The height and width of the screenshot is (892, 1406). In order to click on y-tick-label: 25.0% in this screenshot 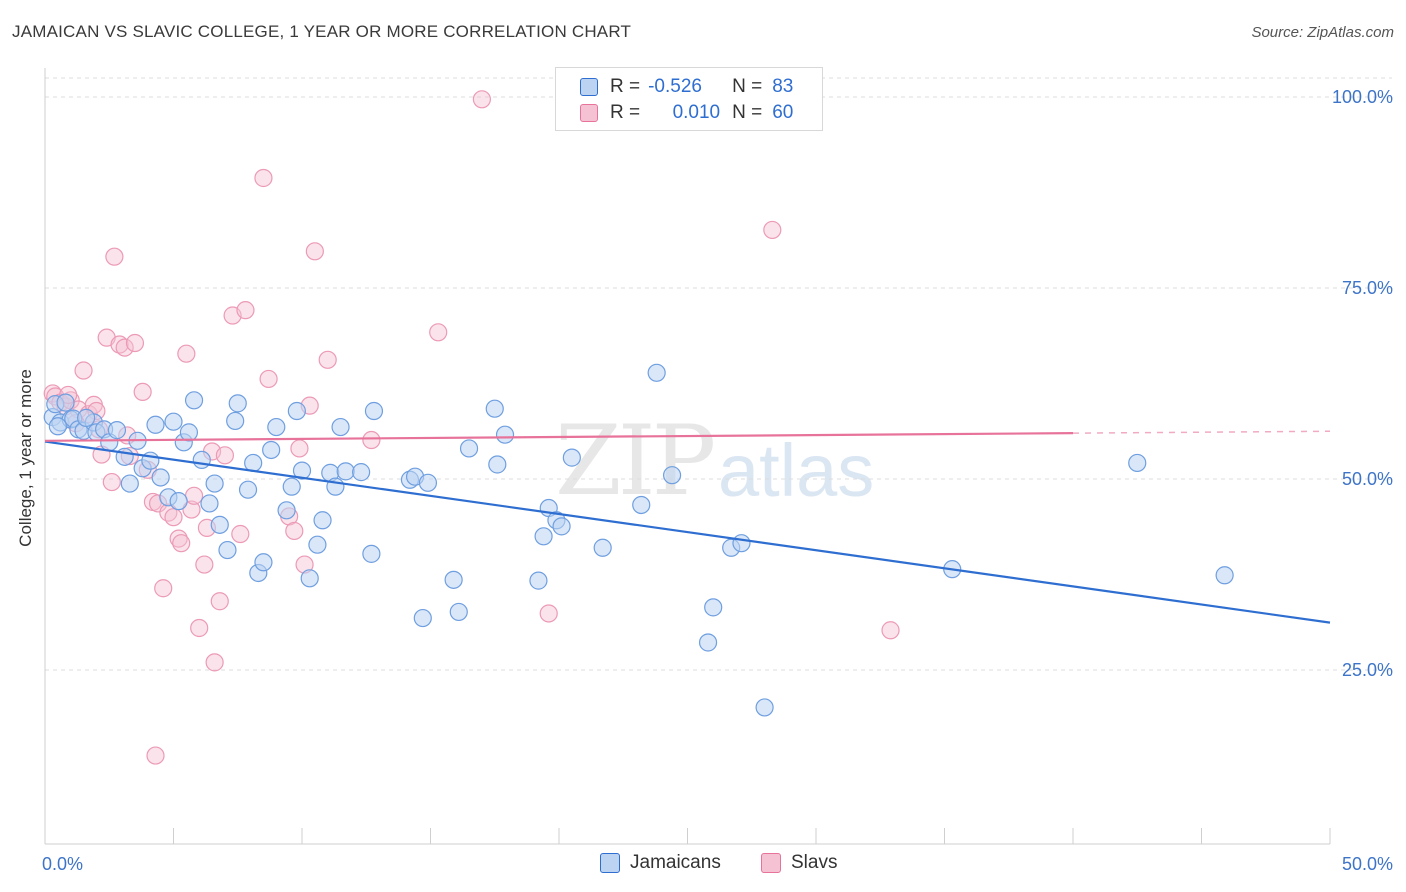, I will do `click(1367, 670)`.